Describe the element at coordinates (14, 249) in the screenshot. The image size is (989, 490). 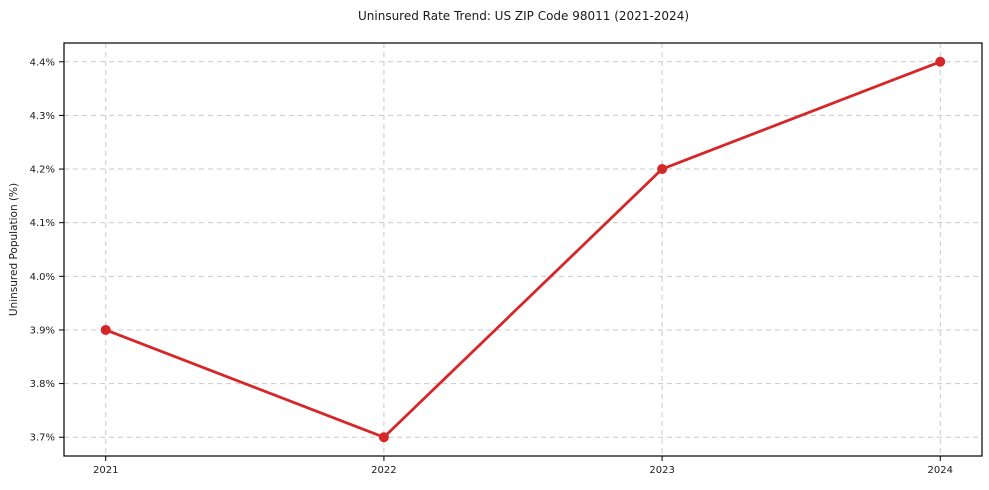
I see `y-axis-label: Uninsured Population (%)` at that location.